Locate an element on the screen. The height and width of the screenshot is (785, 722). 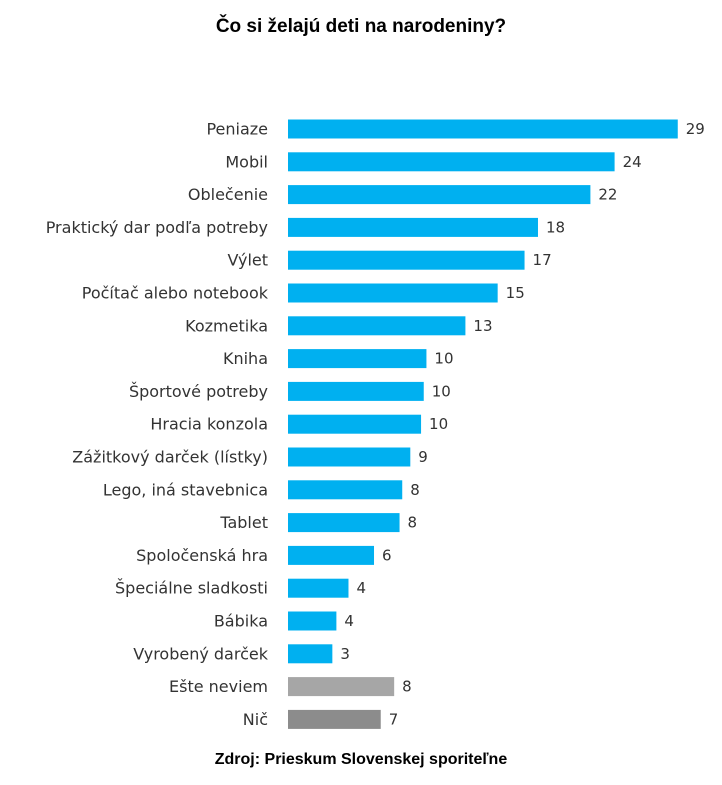
category-label: Peniaze is located at coordinates (237, 129).